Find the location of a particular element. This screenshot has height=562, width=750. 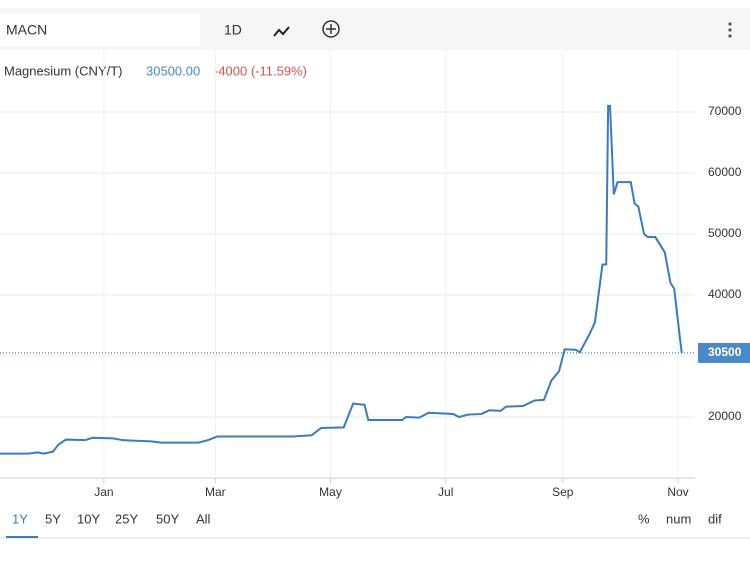

x-tick-label: Nov is located at coordinates (677, 492).